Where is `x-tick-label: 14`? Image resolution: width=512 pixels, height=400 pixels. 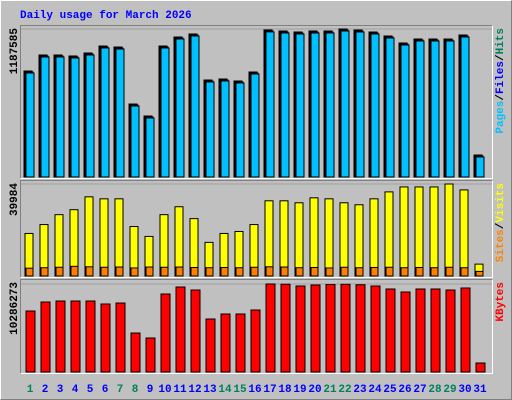 x-tick-label: 14 is located at coordinates (225, 390).